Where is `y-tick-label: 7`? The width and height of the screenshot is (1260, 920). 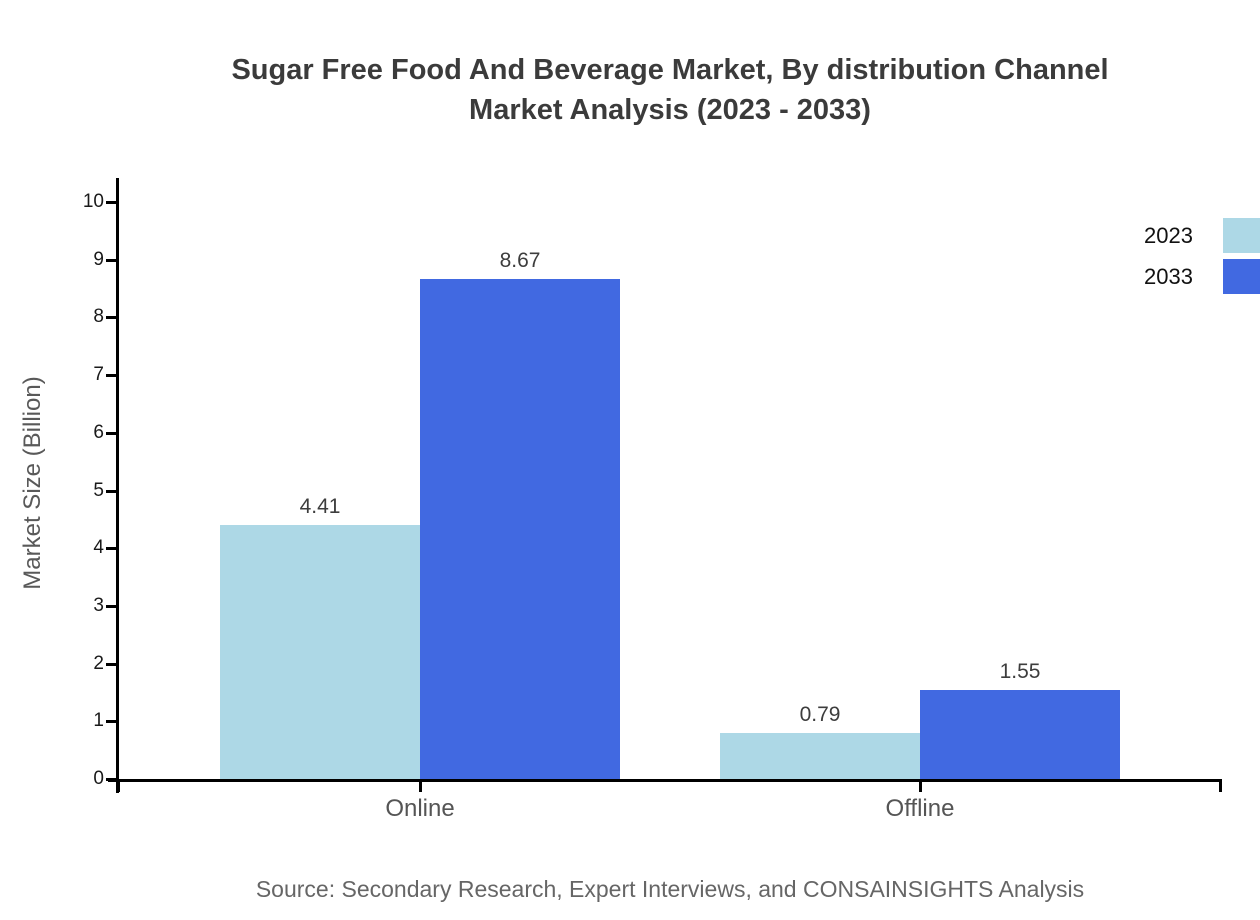
y-tick-label: 7 is located at coordinates (98, 375).